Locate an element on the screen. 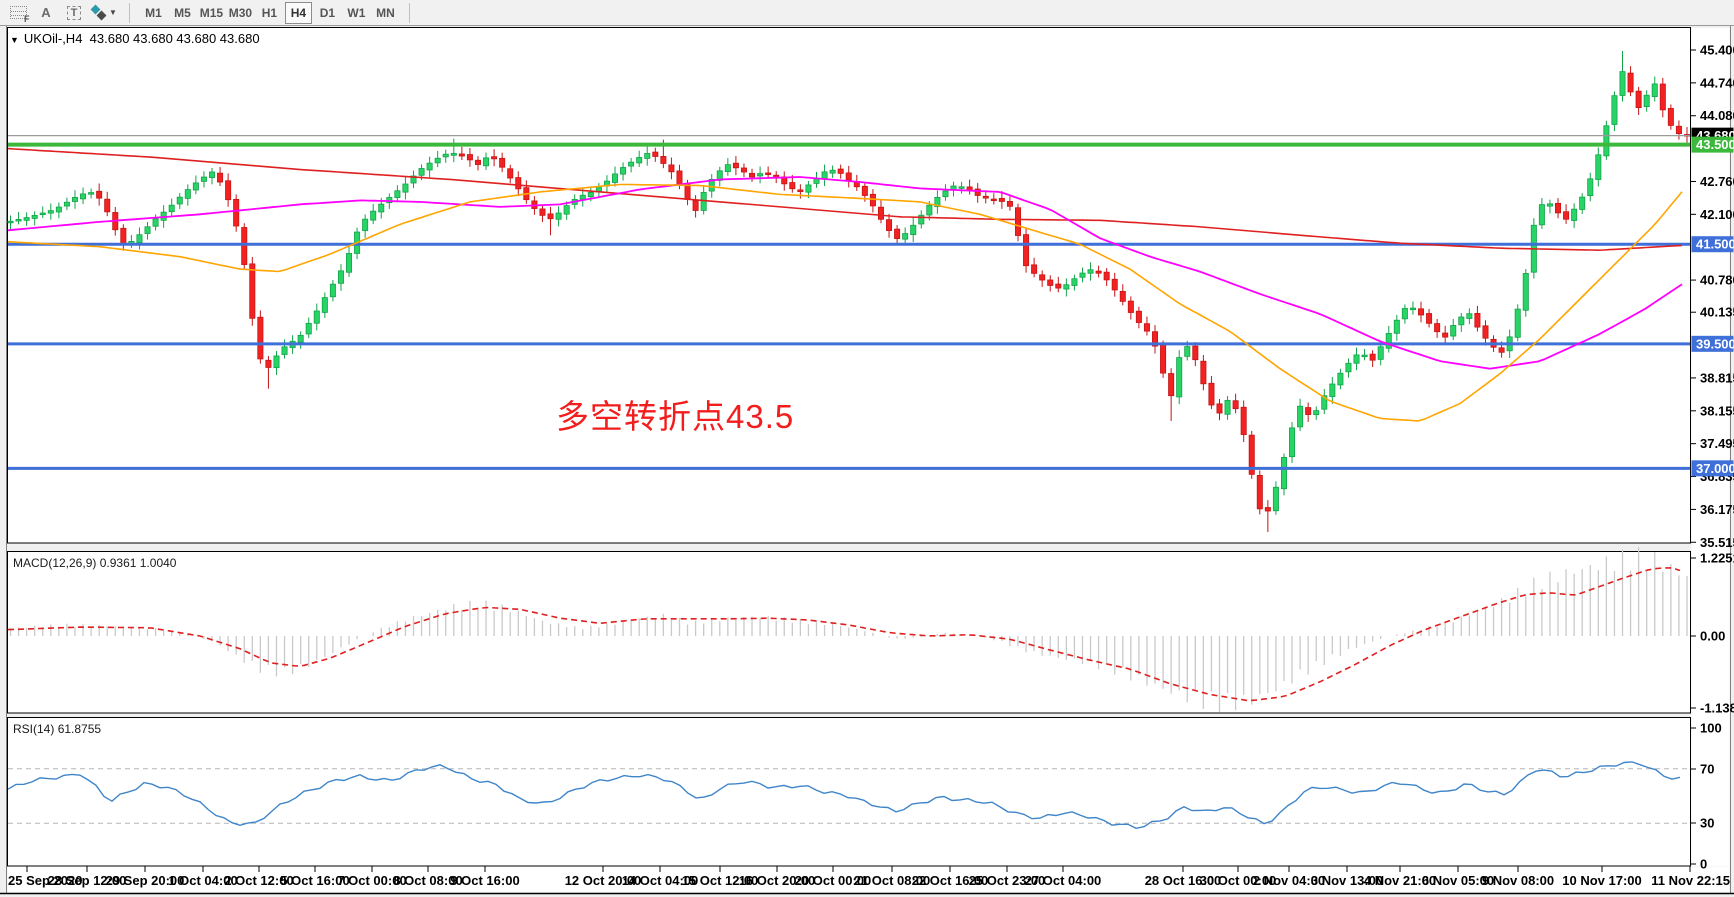 Image resolution: width=1734 pixels, height=897 pixels. time-tick-label: 15 Oct 12:00 is located at coordinates (720, 880).